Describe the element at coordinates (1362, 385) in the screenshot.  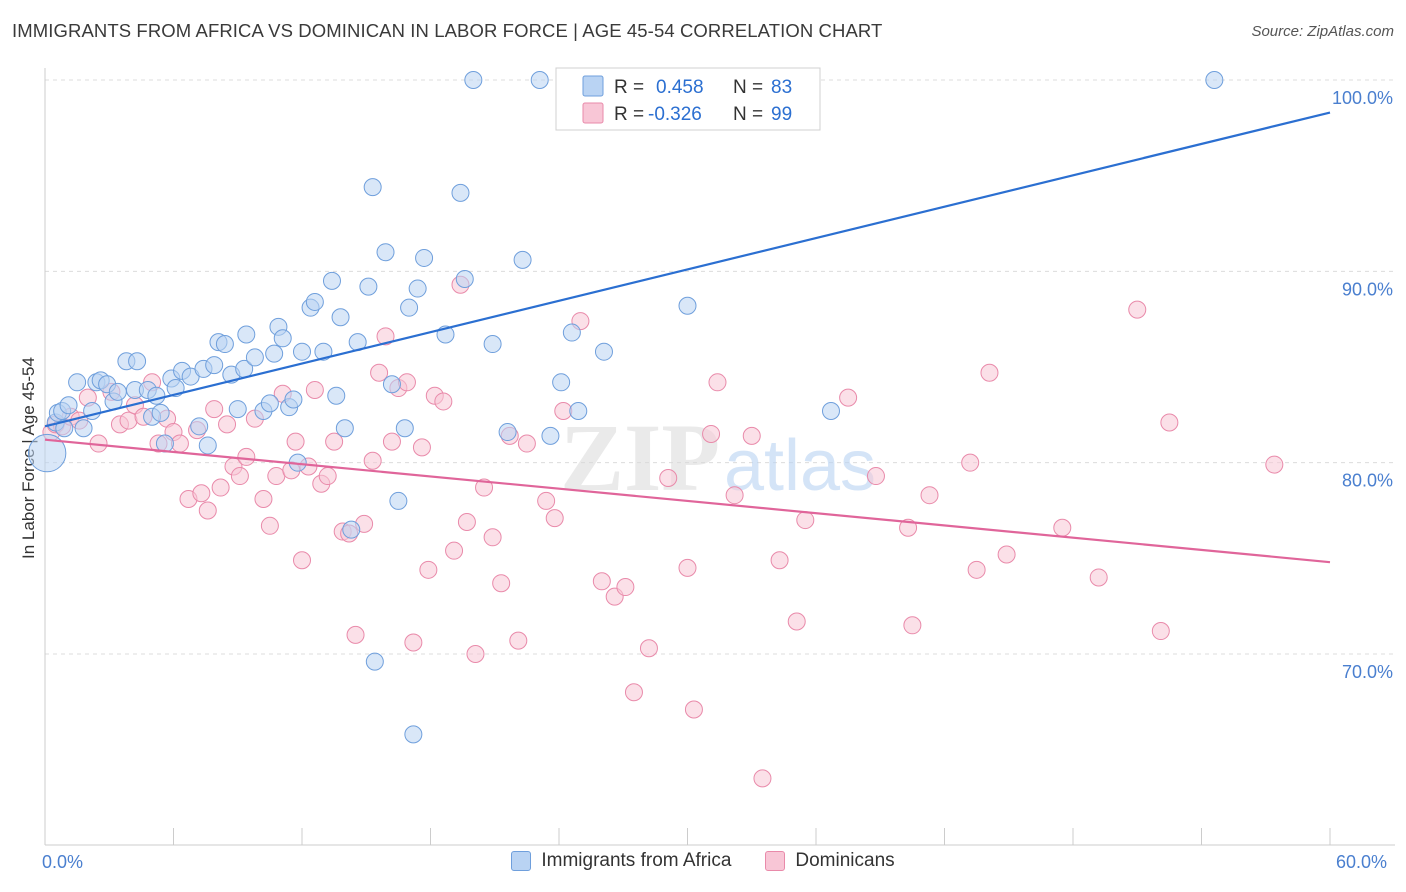
I see `y-tick-labels: 70.0% 80.0% 90.0% 100.0%` at that location.